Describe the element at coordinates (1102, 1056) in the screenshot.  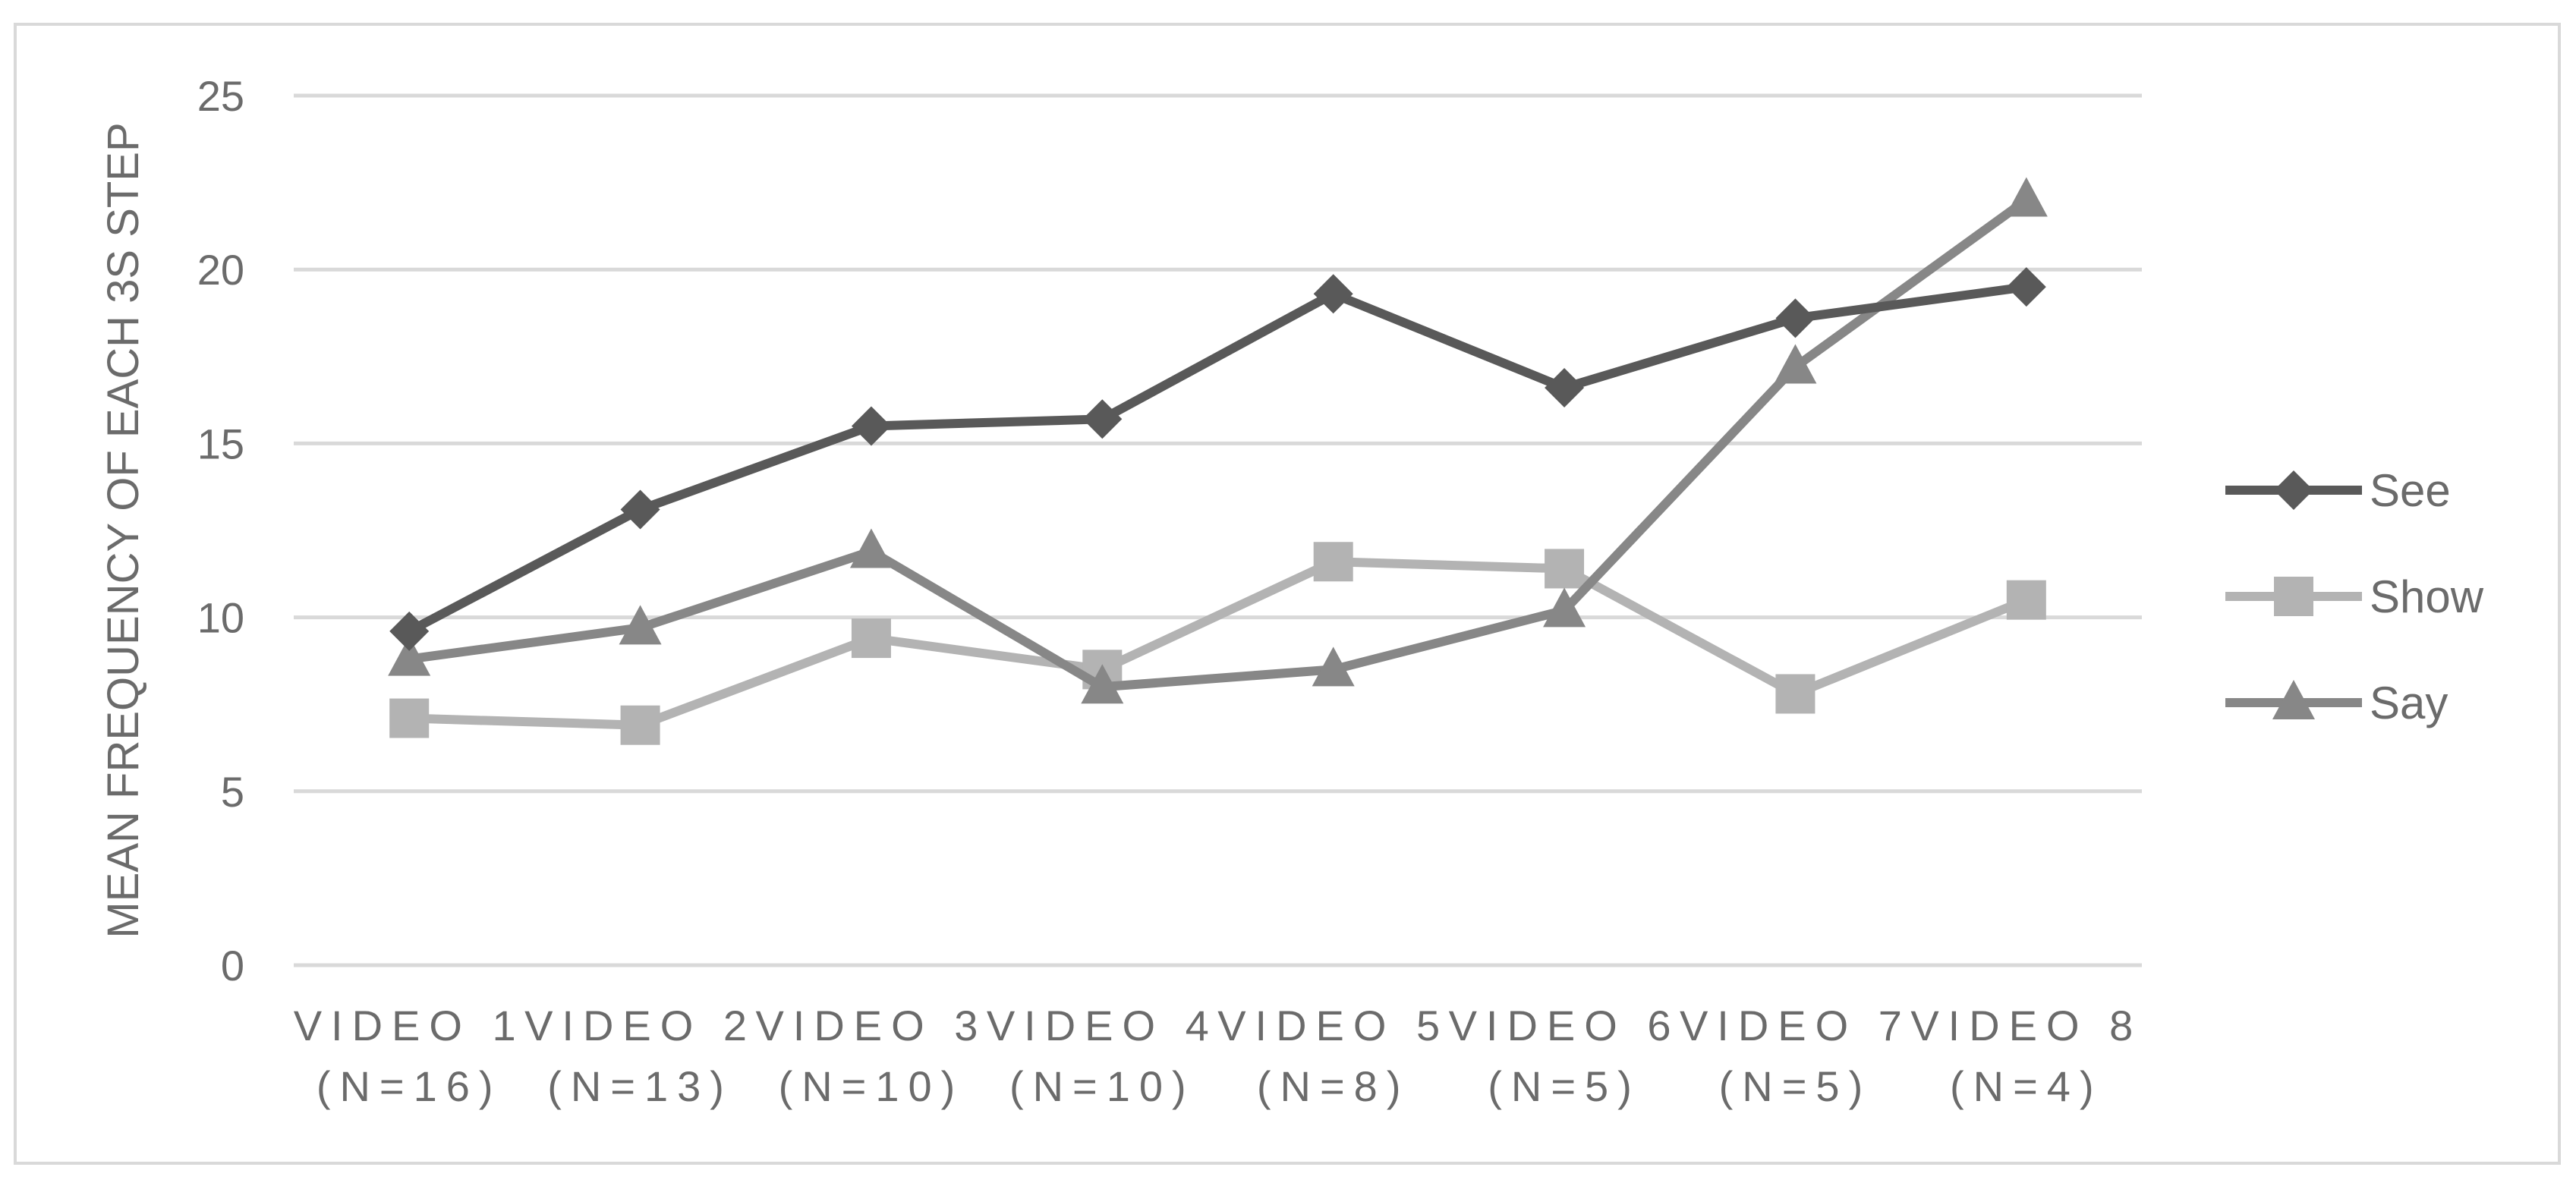
I see `x-category-label: VIDEO 4 (N=10)` at that location.